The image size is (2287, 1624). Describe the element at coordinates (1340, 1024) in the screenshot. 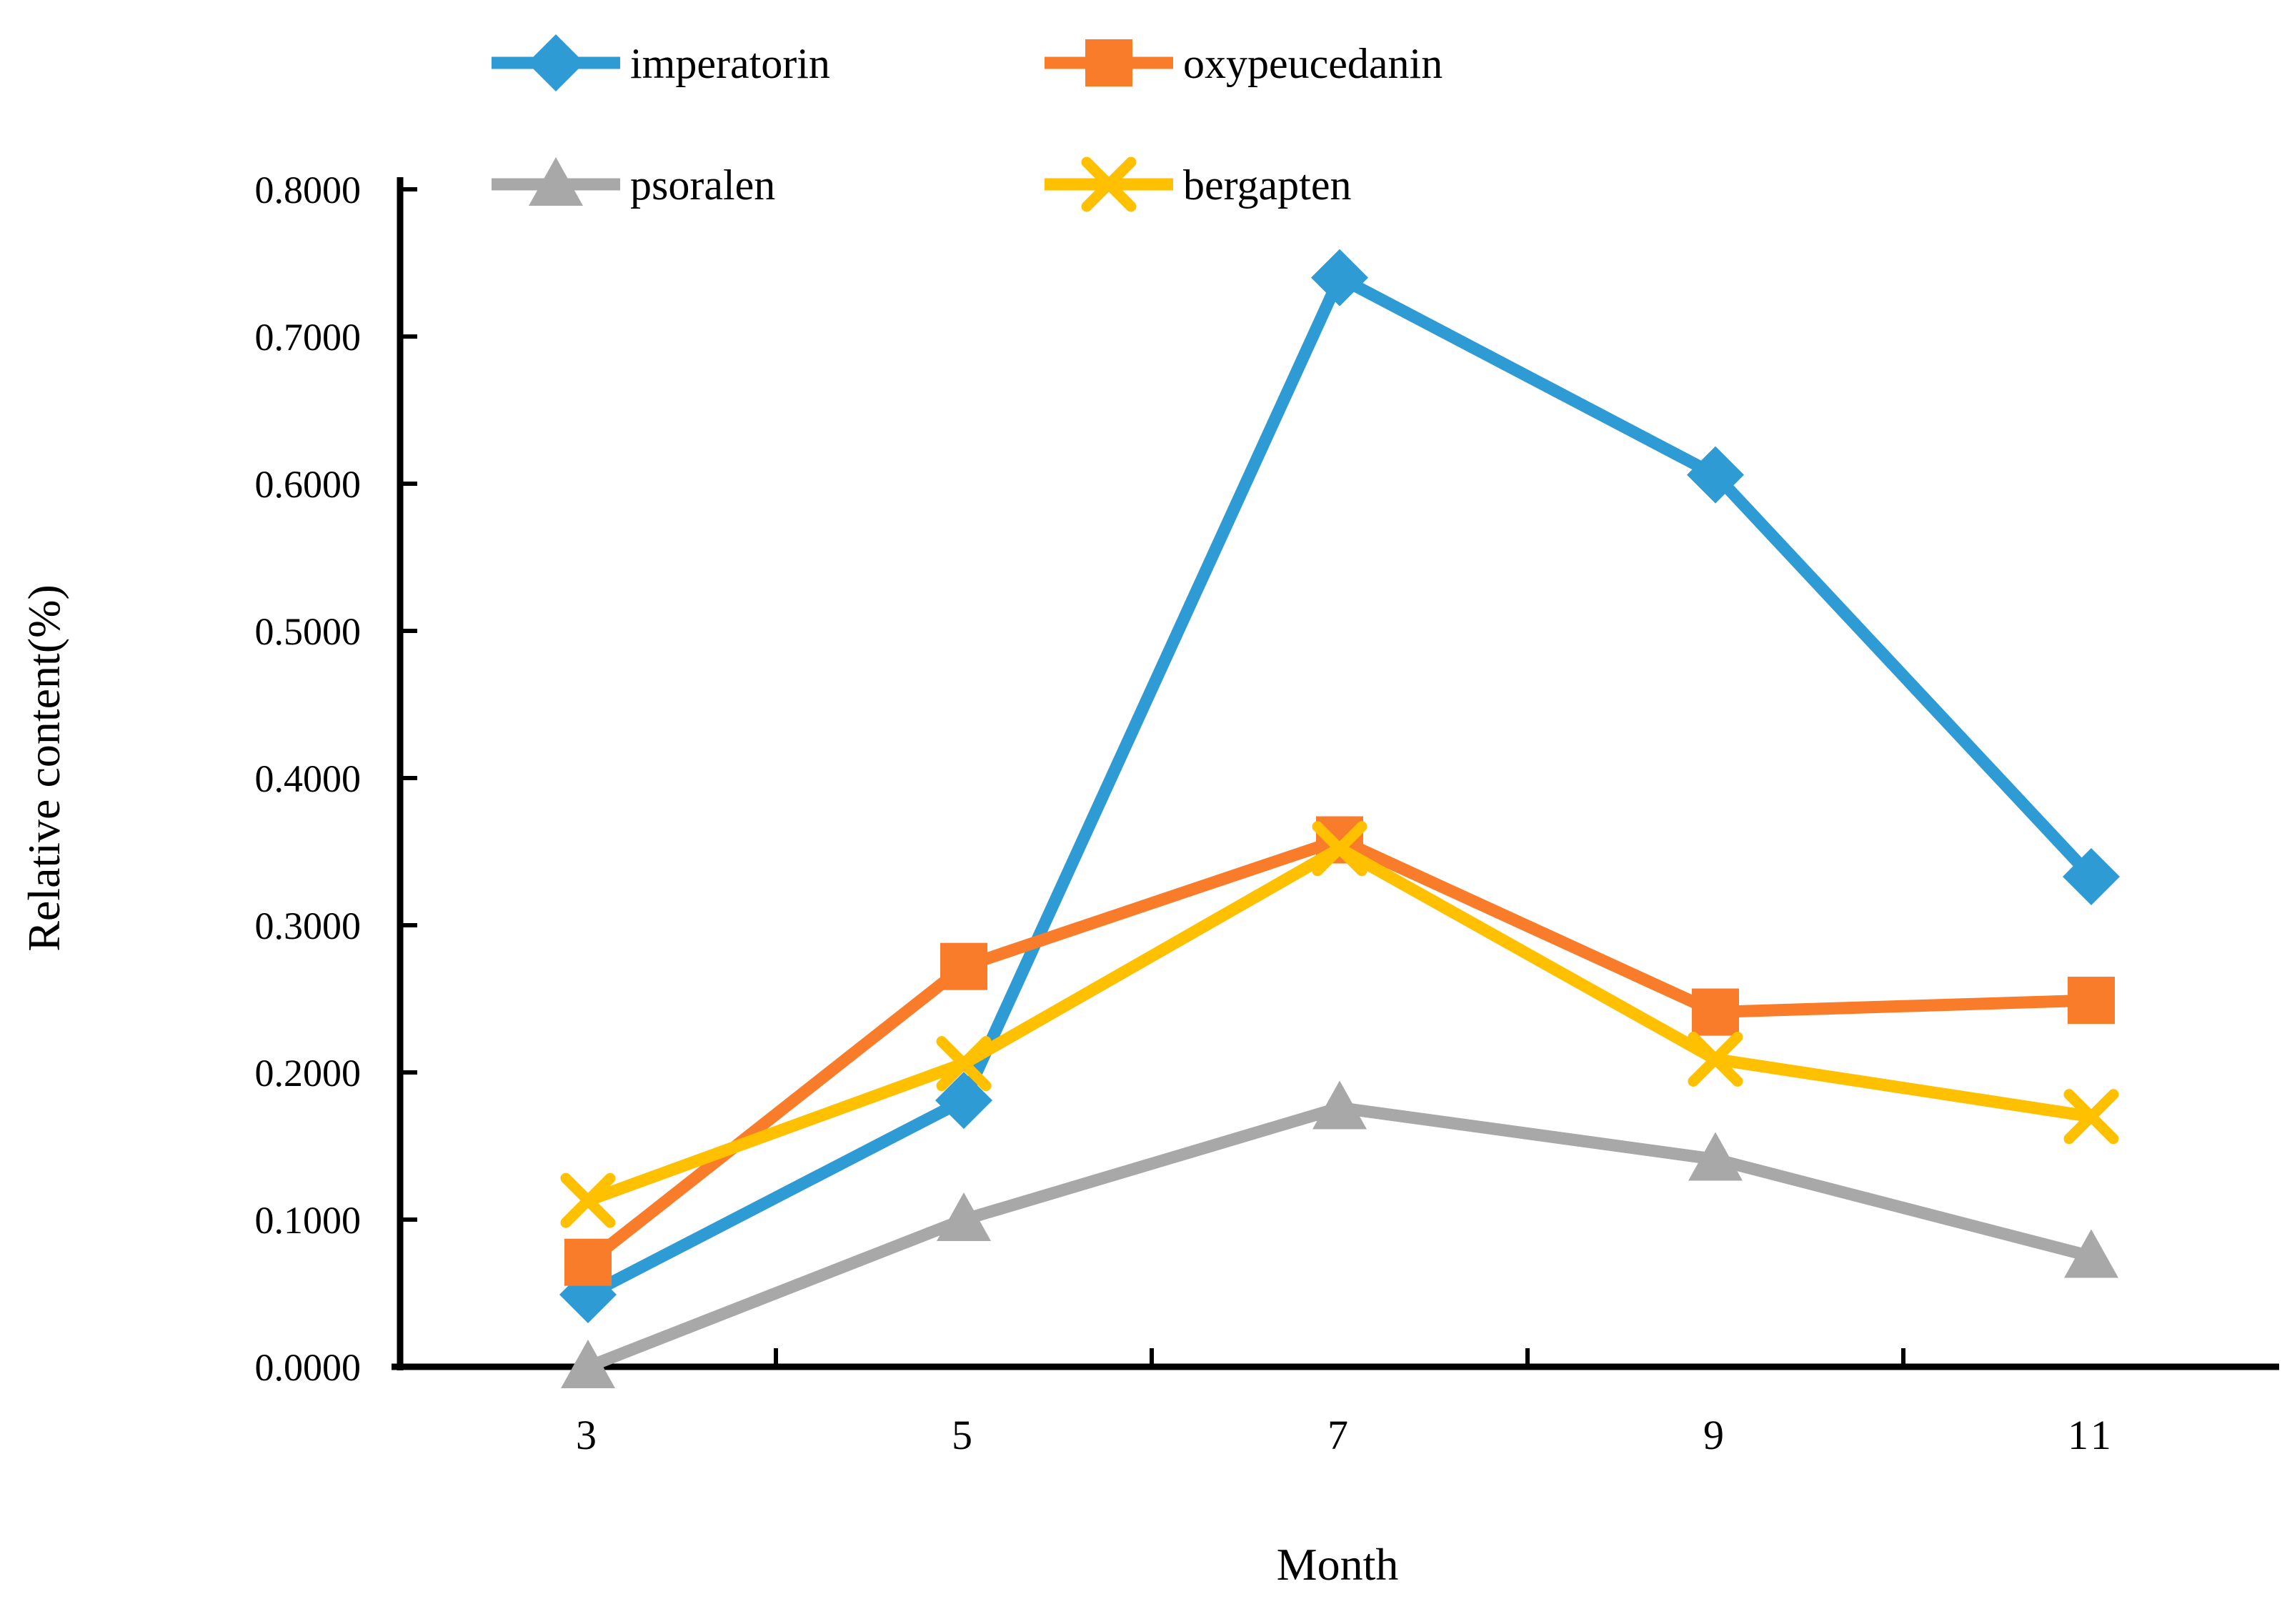

I see `series-bergapten-line` at that location.